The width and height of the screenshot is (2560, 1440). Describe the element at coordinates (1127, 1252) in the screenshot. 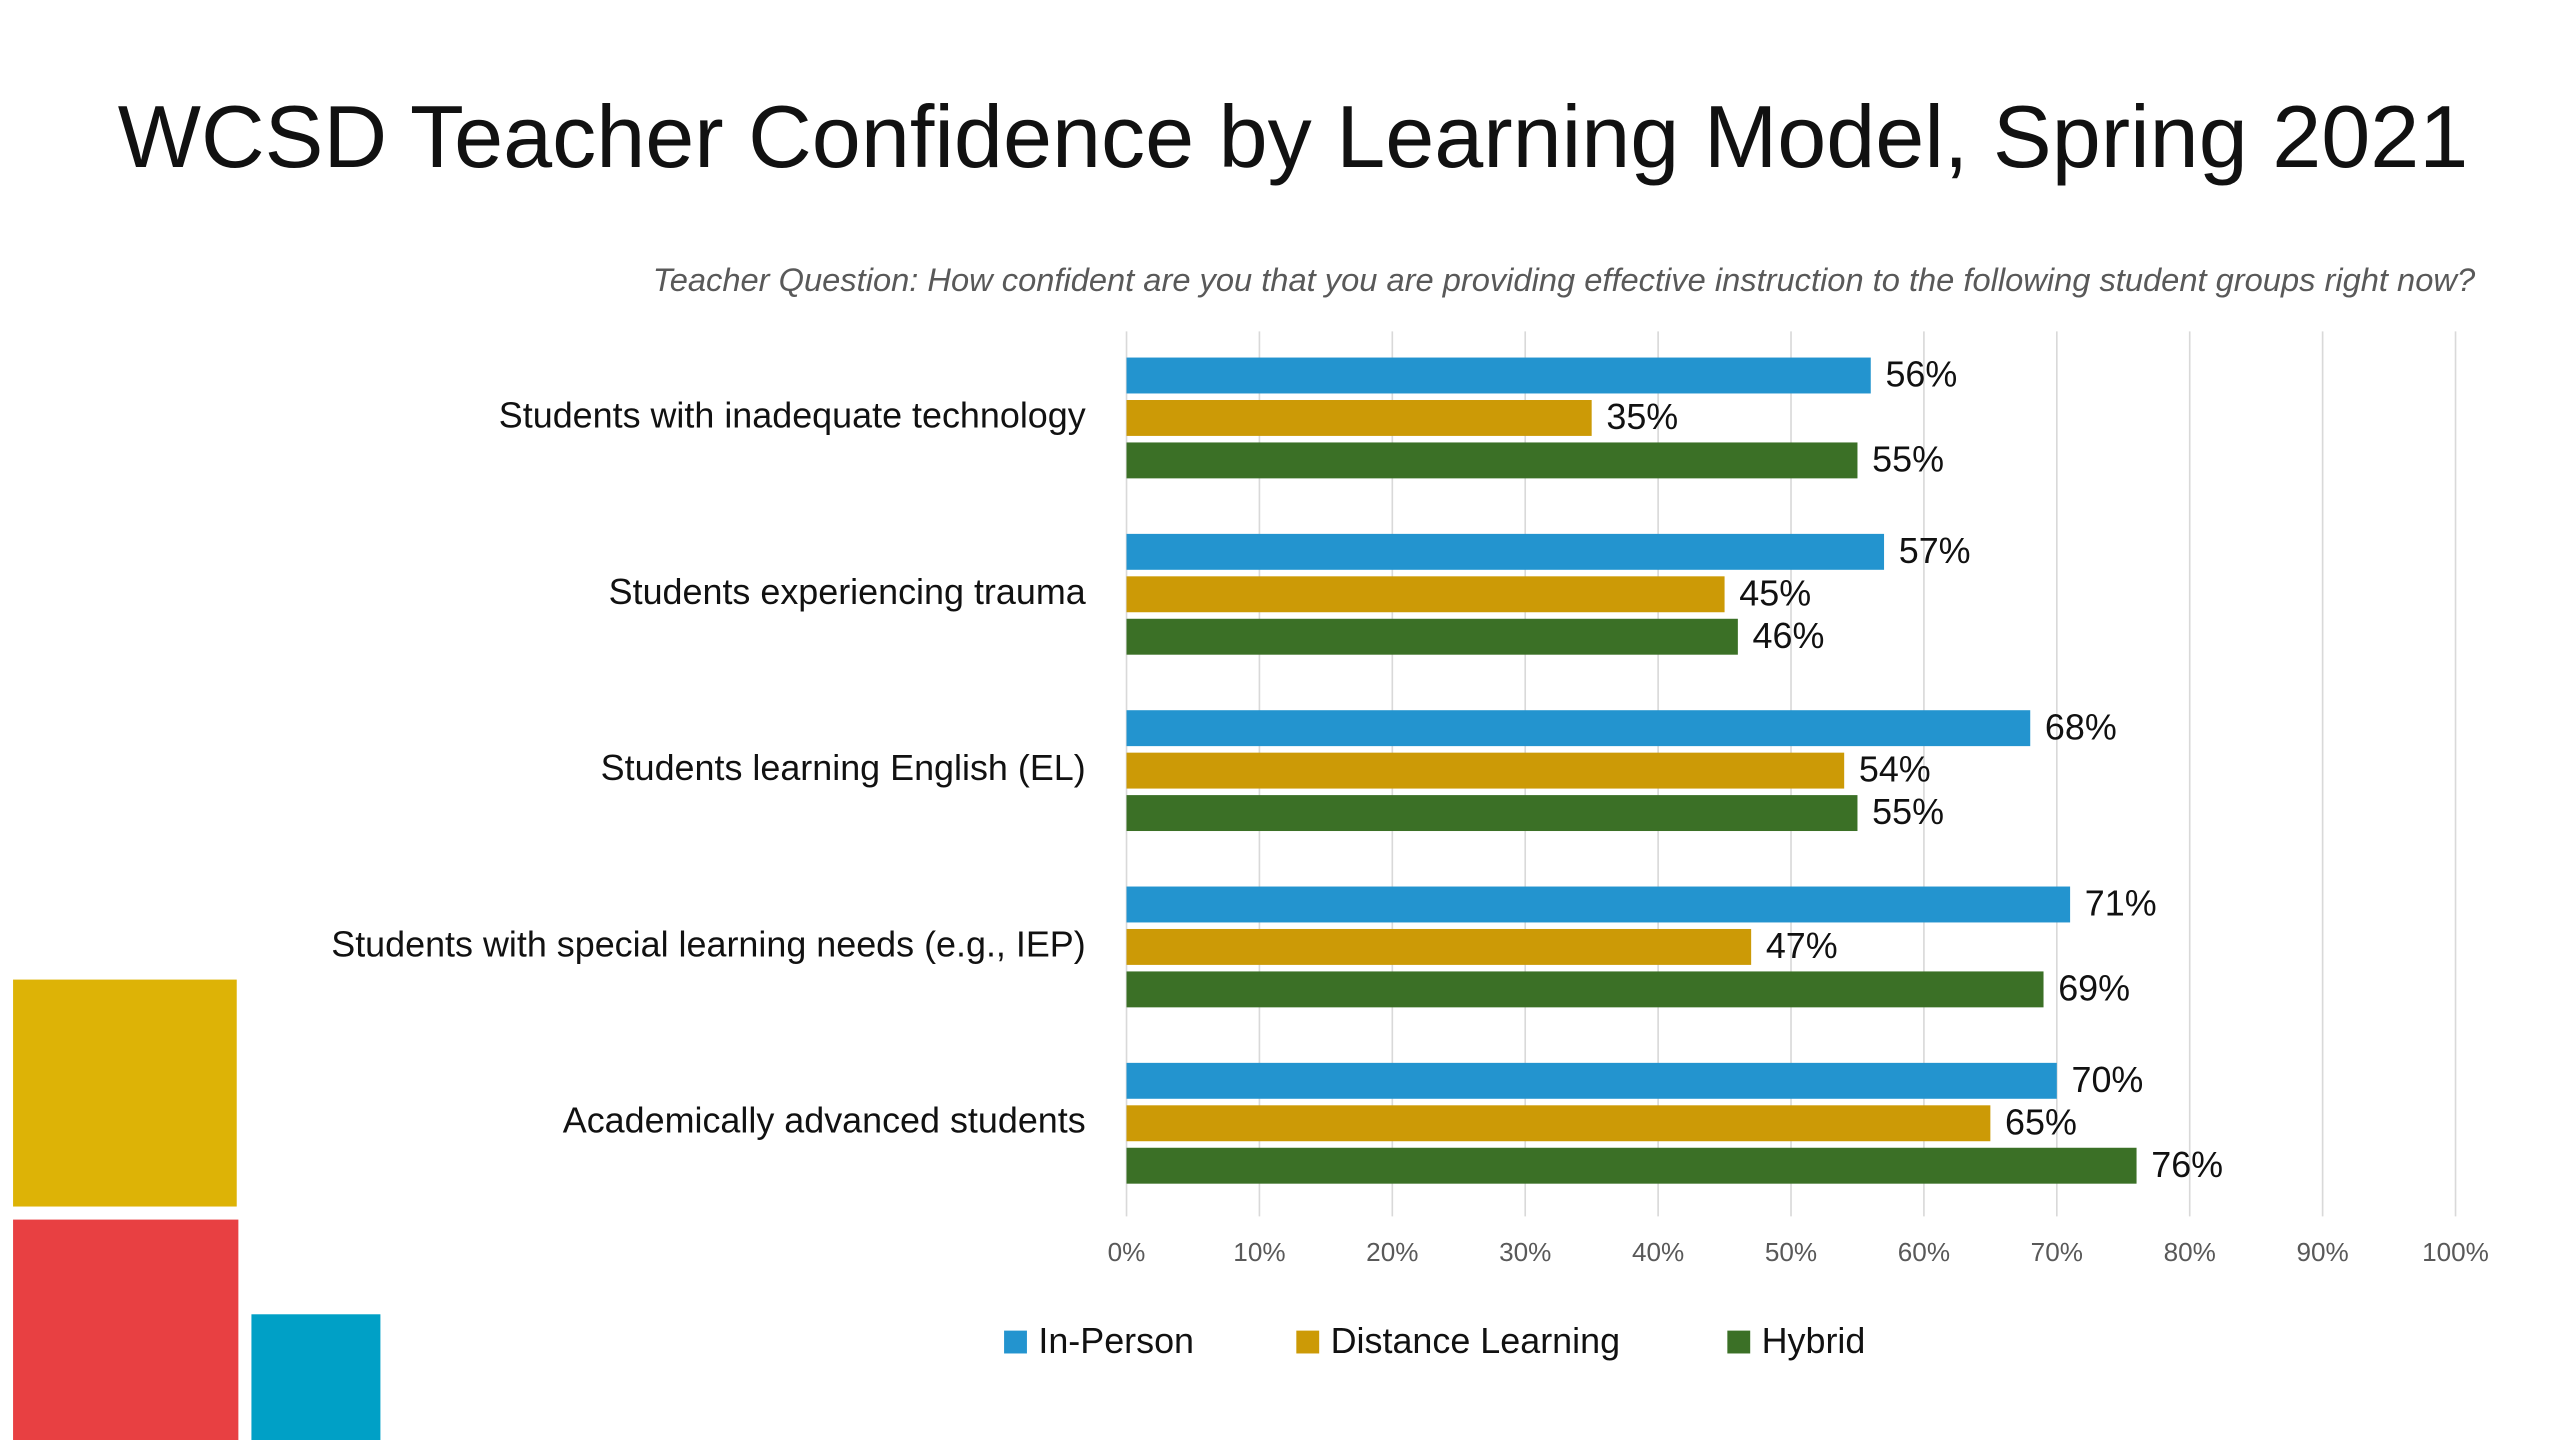

I see `x-tick-label: 0%` at that location.